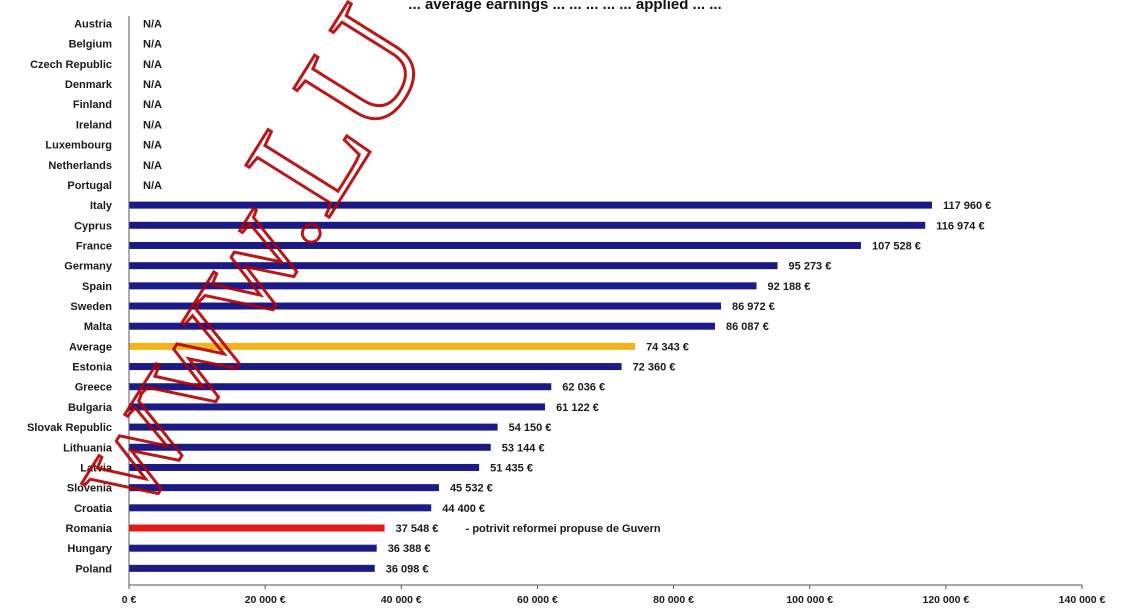 The width and height of the screenshot is (1130, 613). I want to click on category-label-estonia: Estonia, so click(92, 368).